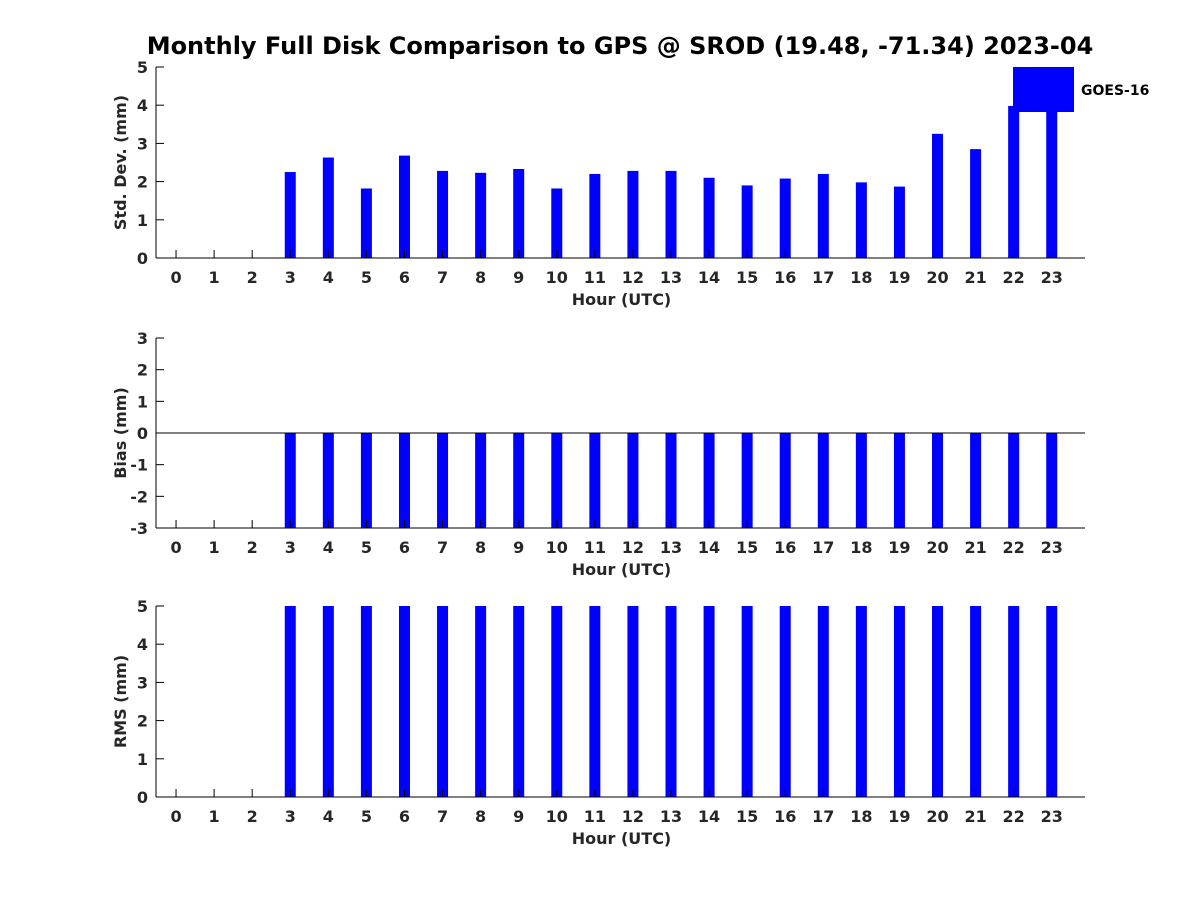 This screenshot has width=1200, height=900. I want to click on x-tick-label: 15, so click(747, 277).